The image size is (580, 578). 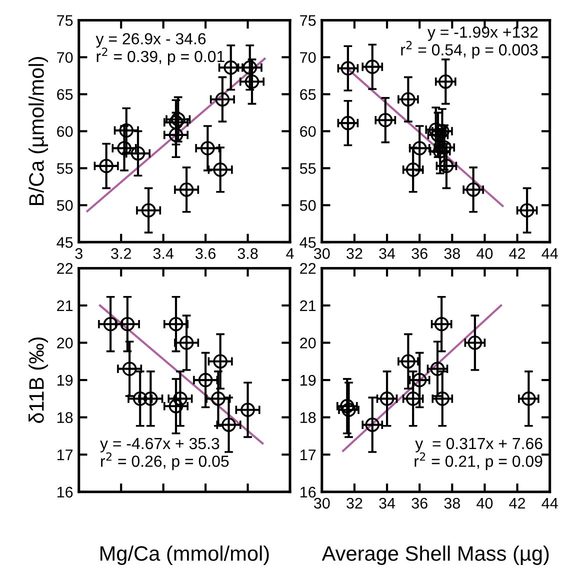 I want to click on y-axis-title: δ11B (‰), so click(x=38, y=380).